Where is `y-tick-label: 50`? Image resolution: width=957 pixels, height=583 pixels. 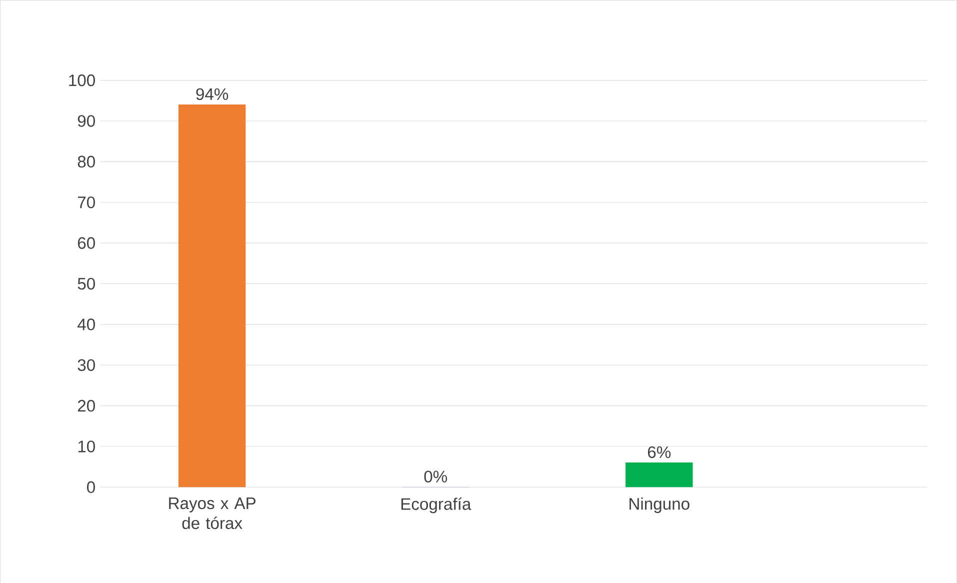 y-tick-label: 50 is located at coordinates (86, 284).